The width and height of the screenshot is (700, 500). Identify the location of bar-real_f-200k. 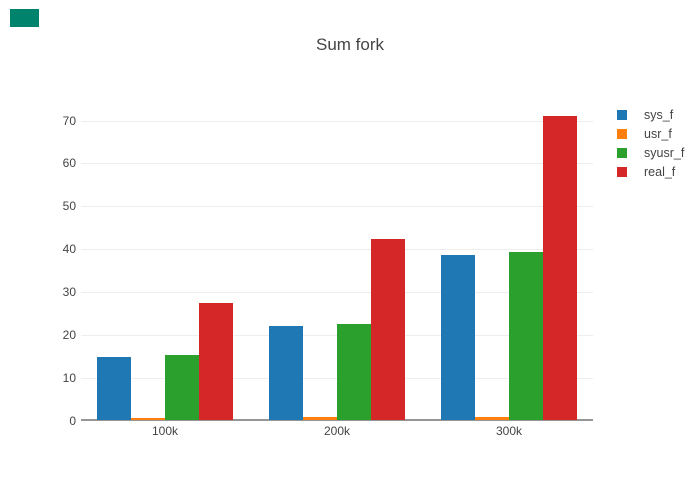
(388, 329).